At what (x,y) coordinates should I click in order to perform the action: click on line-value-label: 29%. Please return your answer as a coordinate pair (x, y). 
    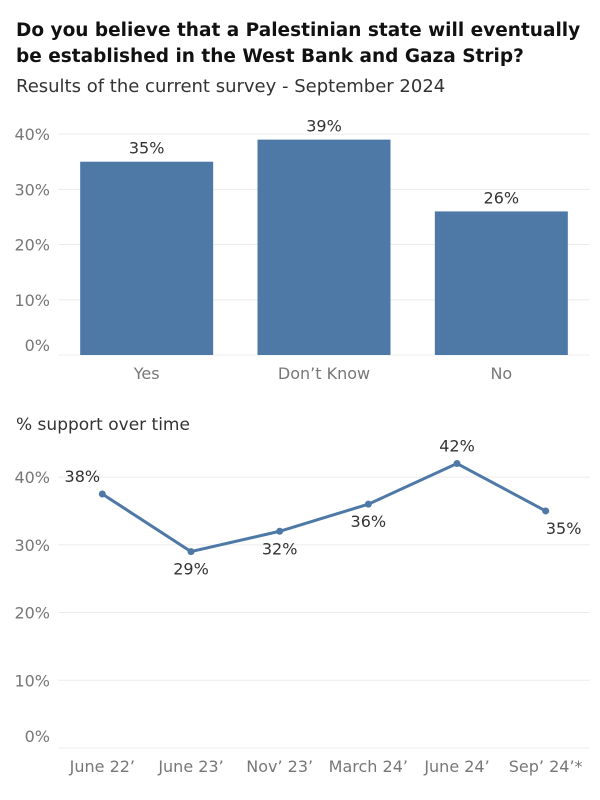
    Looking at the image, I should click on (191, 569).